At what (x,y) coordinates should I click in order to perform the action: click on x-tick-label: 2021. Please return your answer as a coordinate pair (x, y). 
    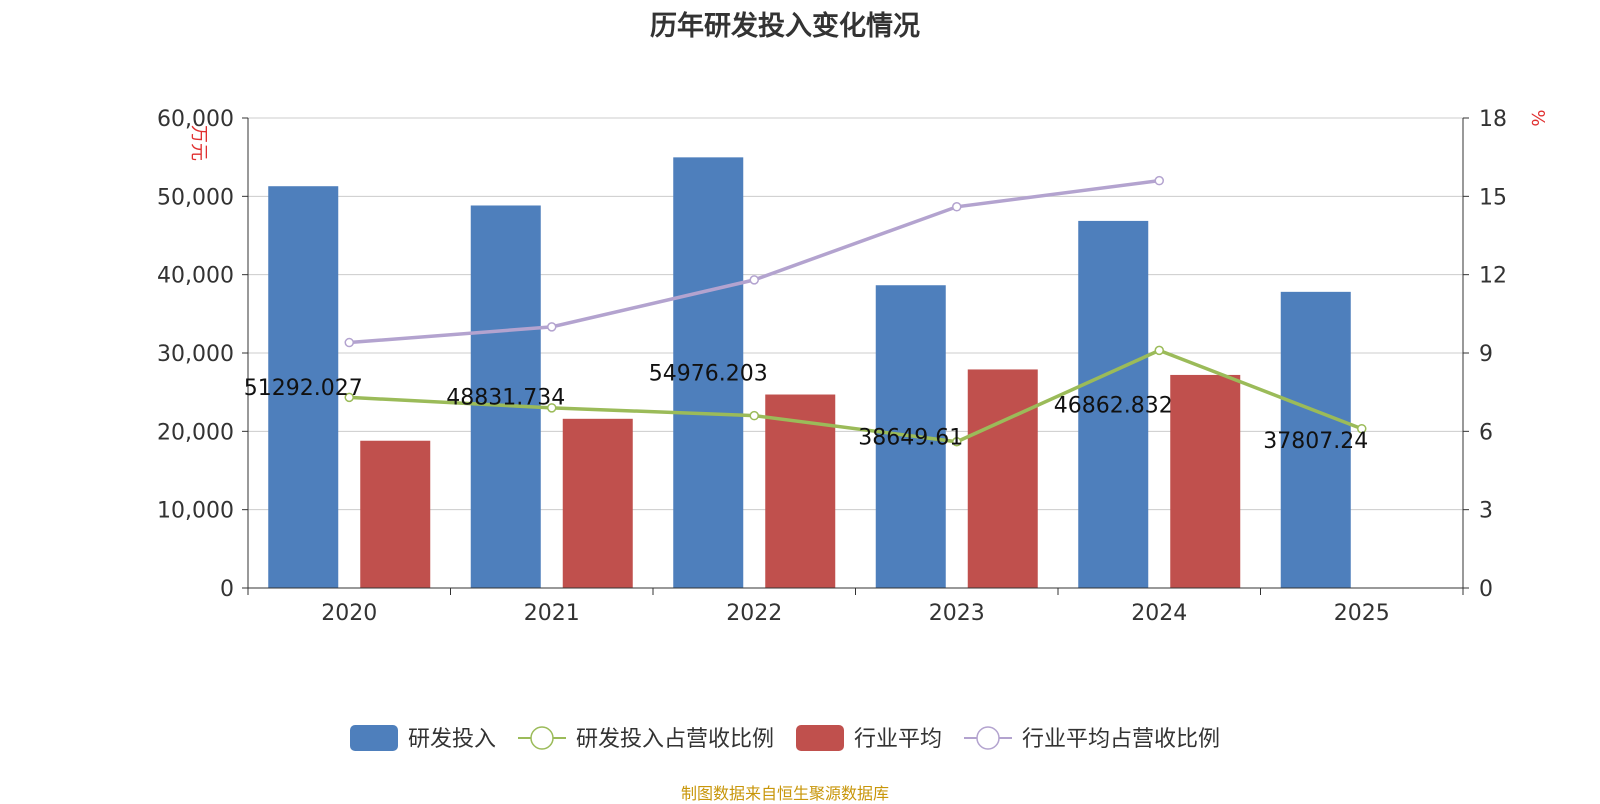
    Looking at the image, I should click on (552, 613).